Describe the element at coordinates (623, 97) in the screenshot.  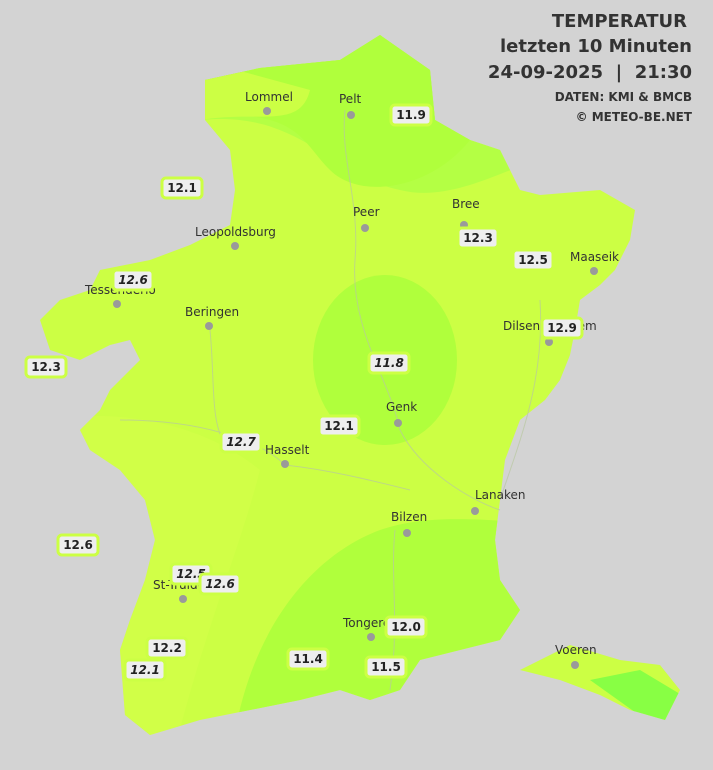
I see `source: DATEN: KMI & BMCB` at that location.